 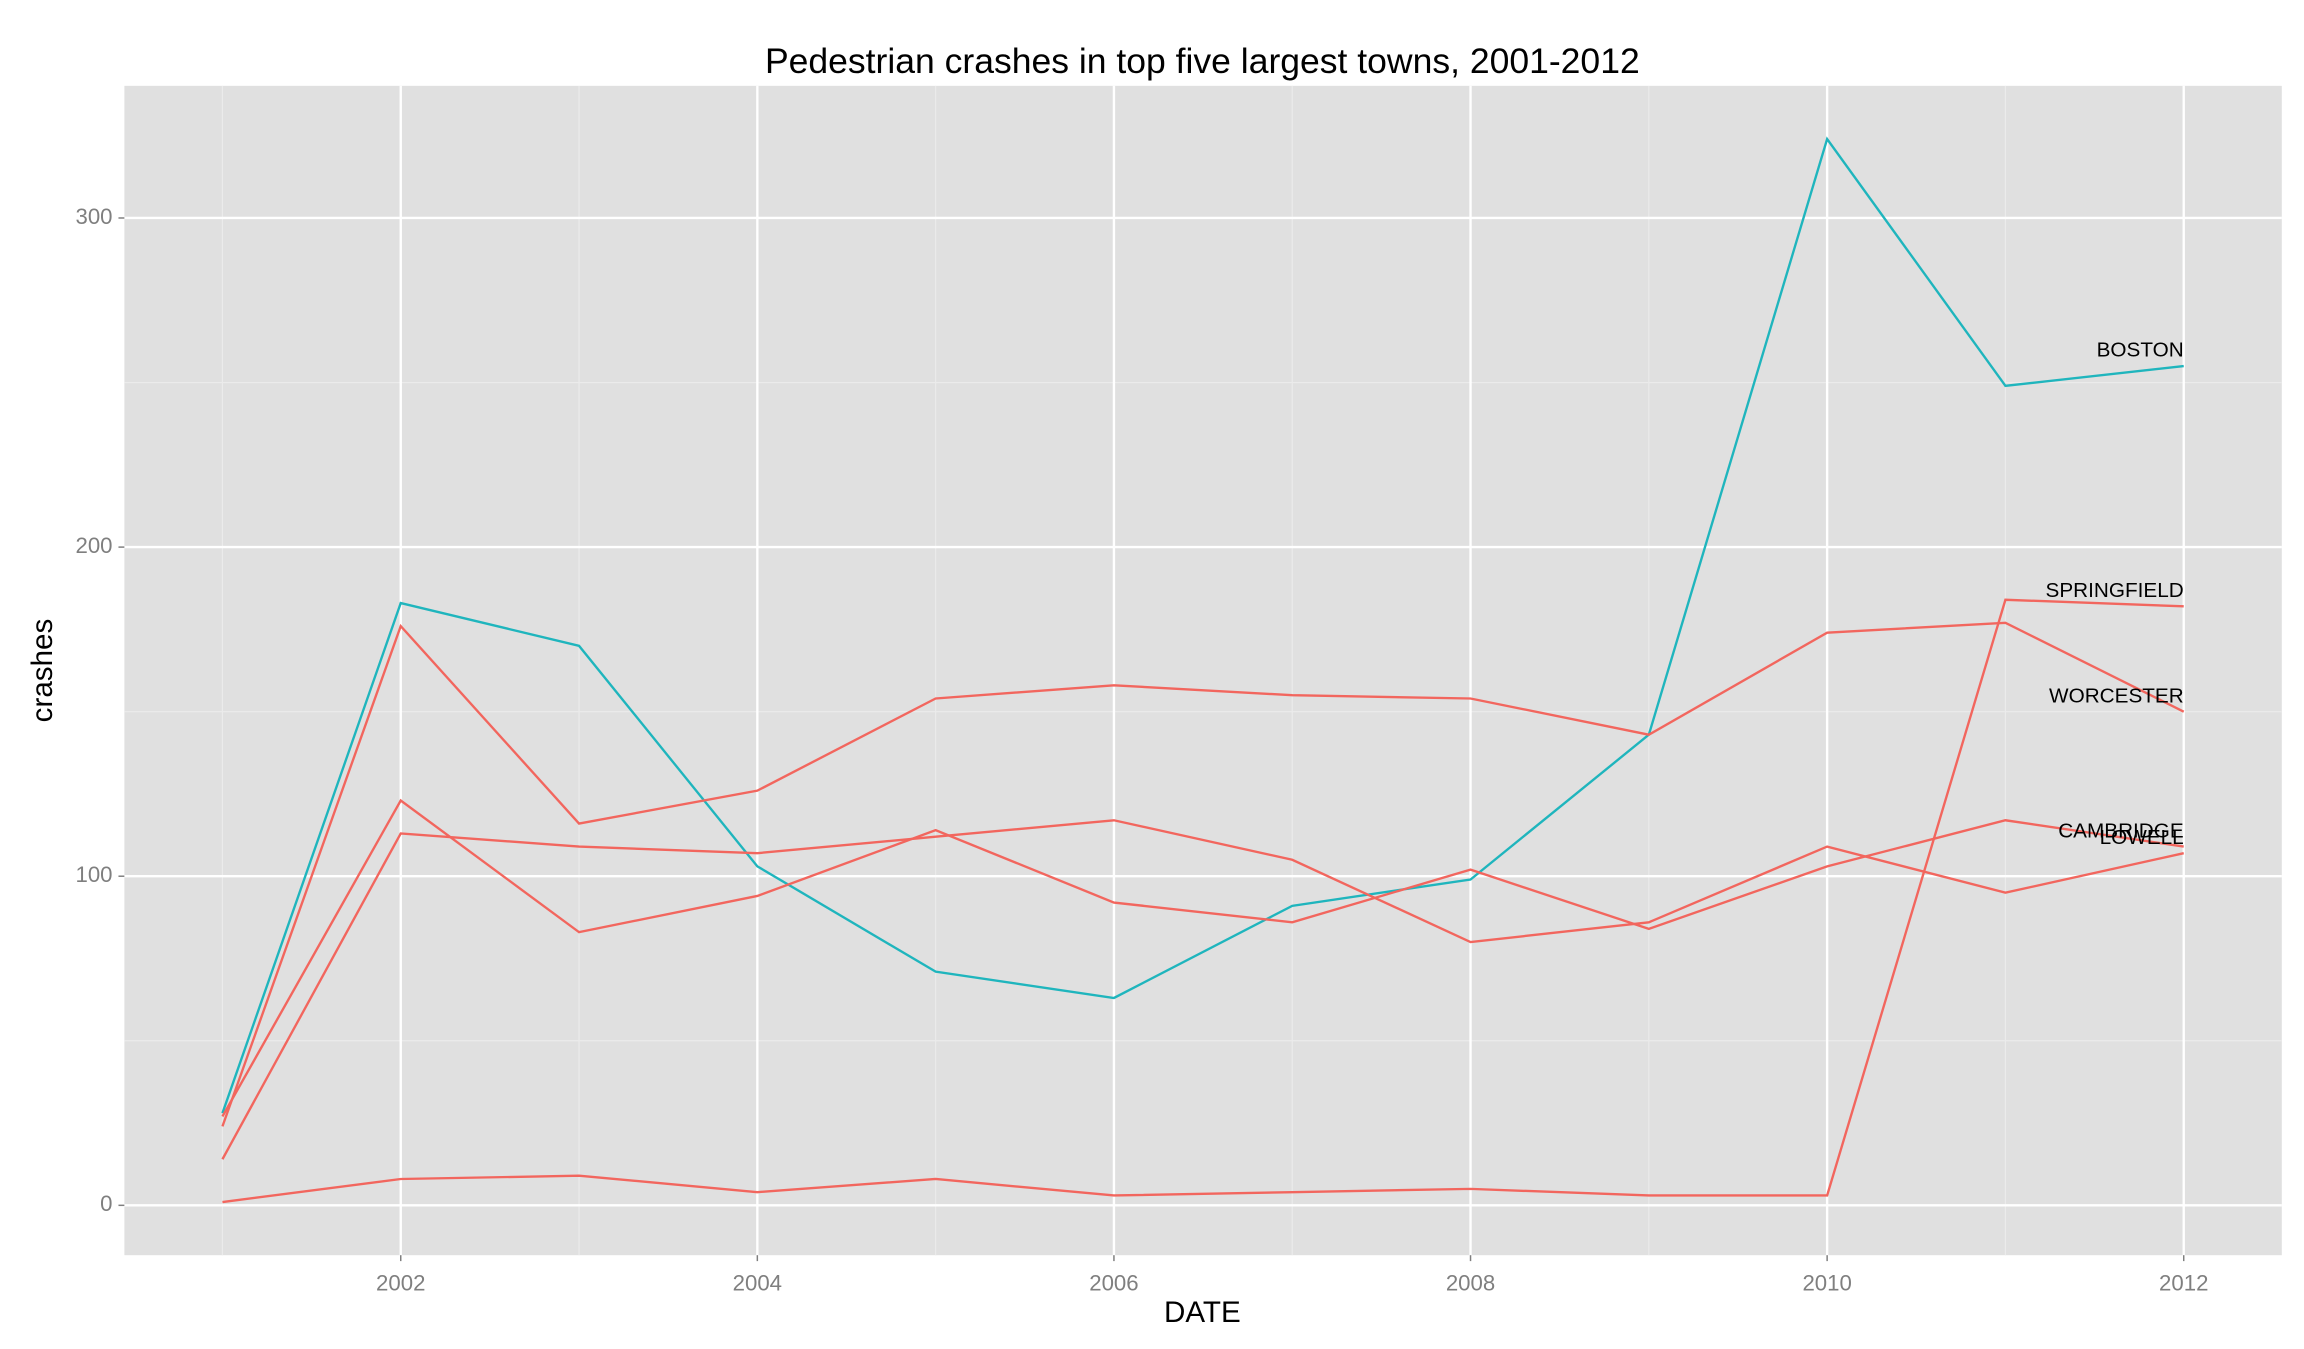 What do you see at coordinates (2142, 837) in the screenshot?
I see `series-label: LOWELL` at bounding box center [2142, 837].